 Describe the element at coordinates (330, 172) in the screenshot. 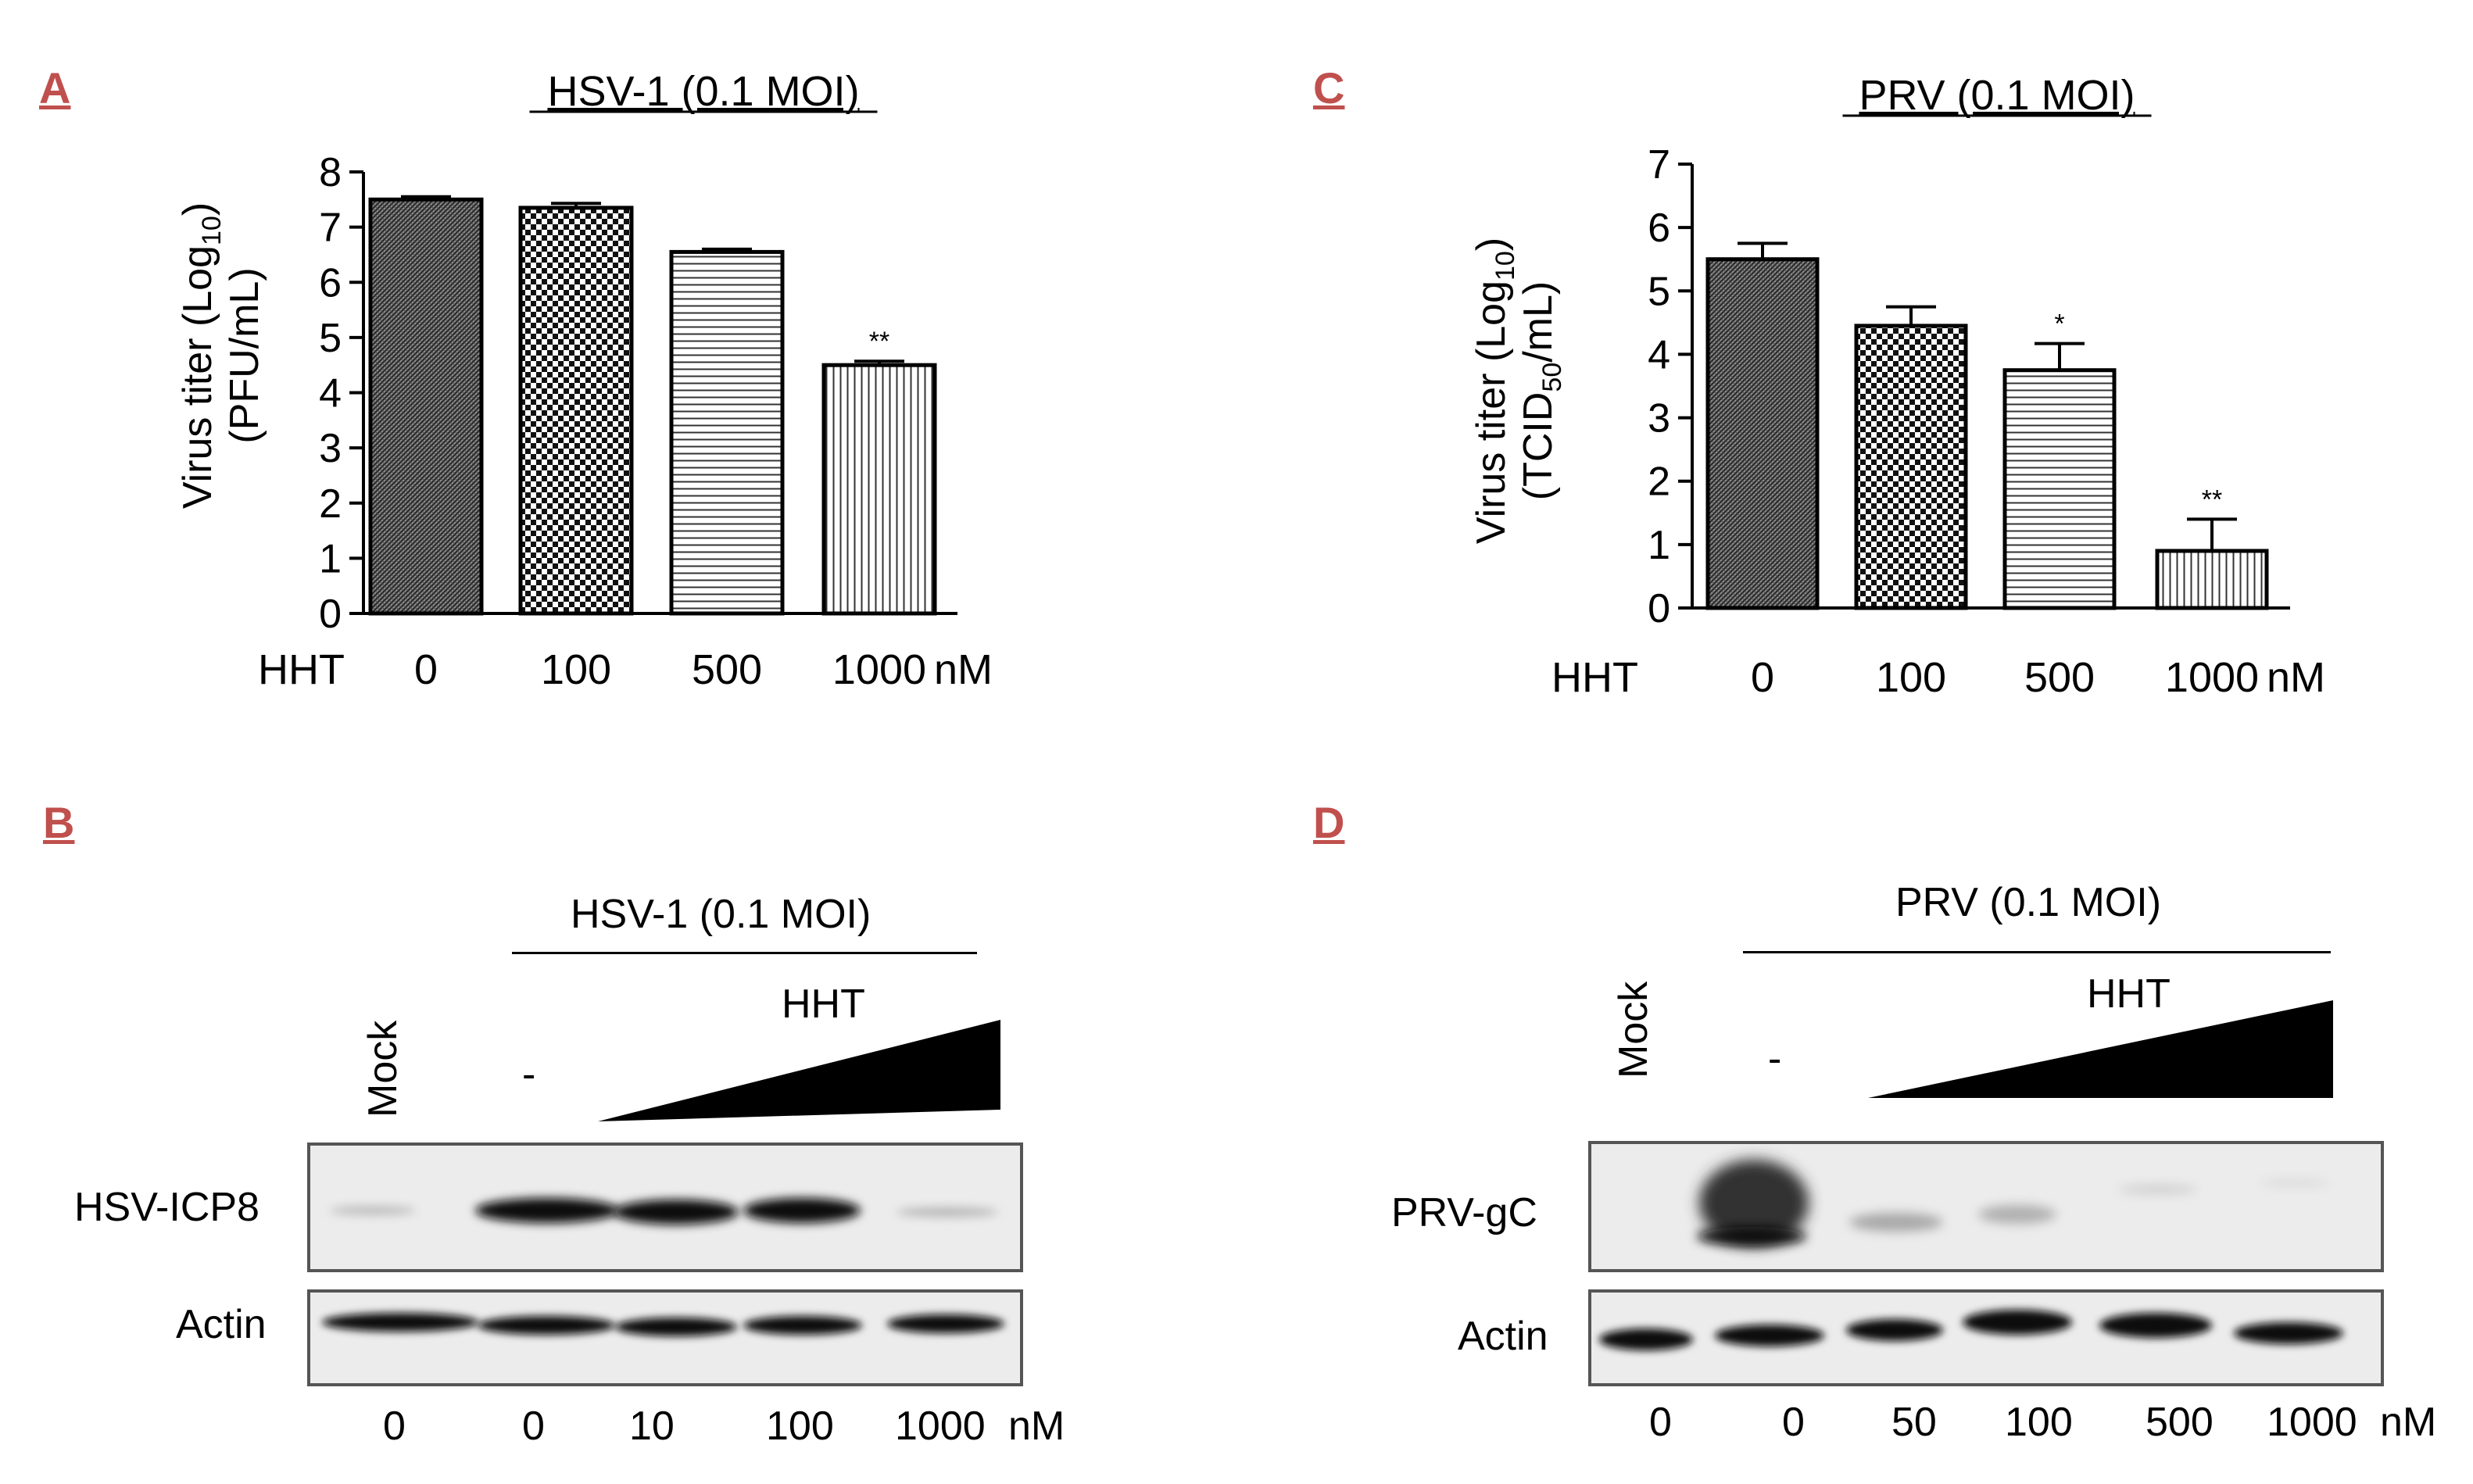

I see `y-tick-label: 8` at that location.